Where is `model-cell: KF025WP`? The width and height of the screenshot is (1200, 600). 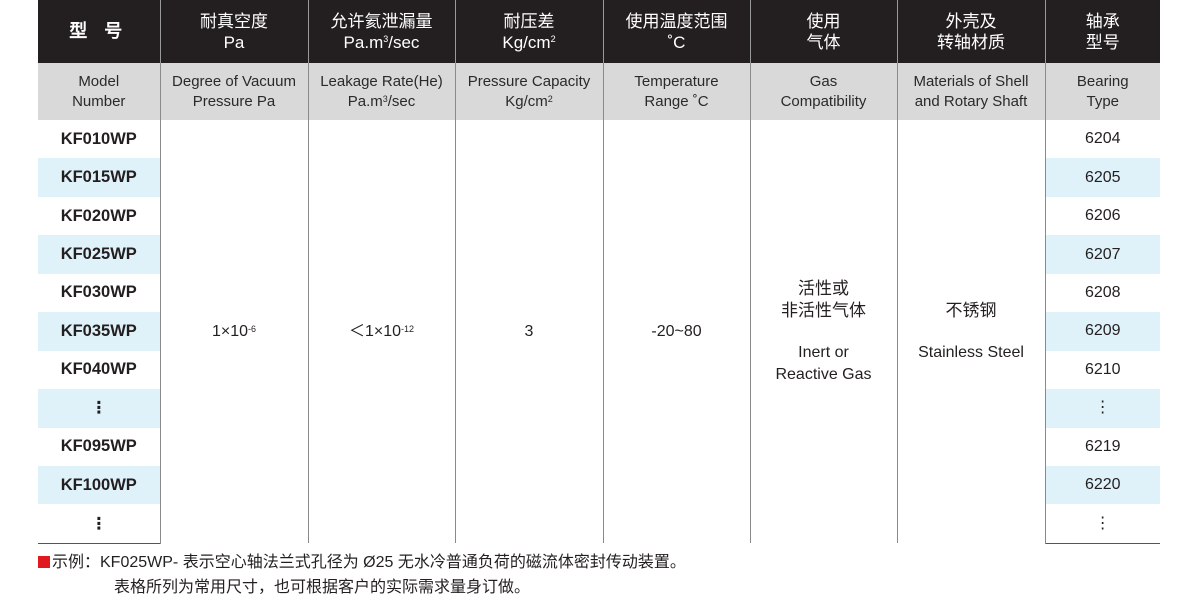
model-cell: KF025WP is located at coordinates (99, 254).